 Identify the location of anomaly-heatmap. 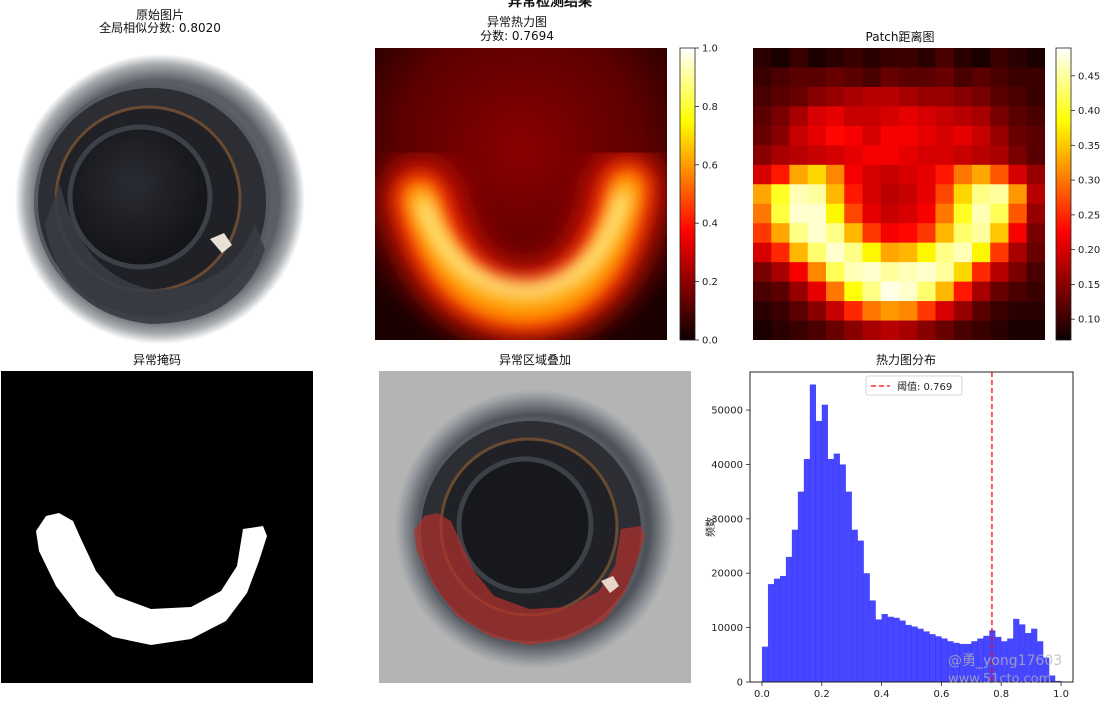
(521, 194).